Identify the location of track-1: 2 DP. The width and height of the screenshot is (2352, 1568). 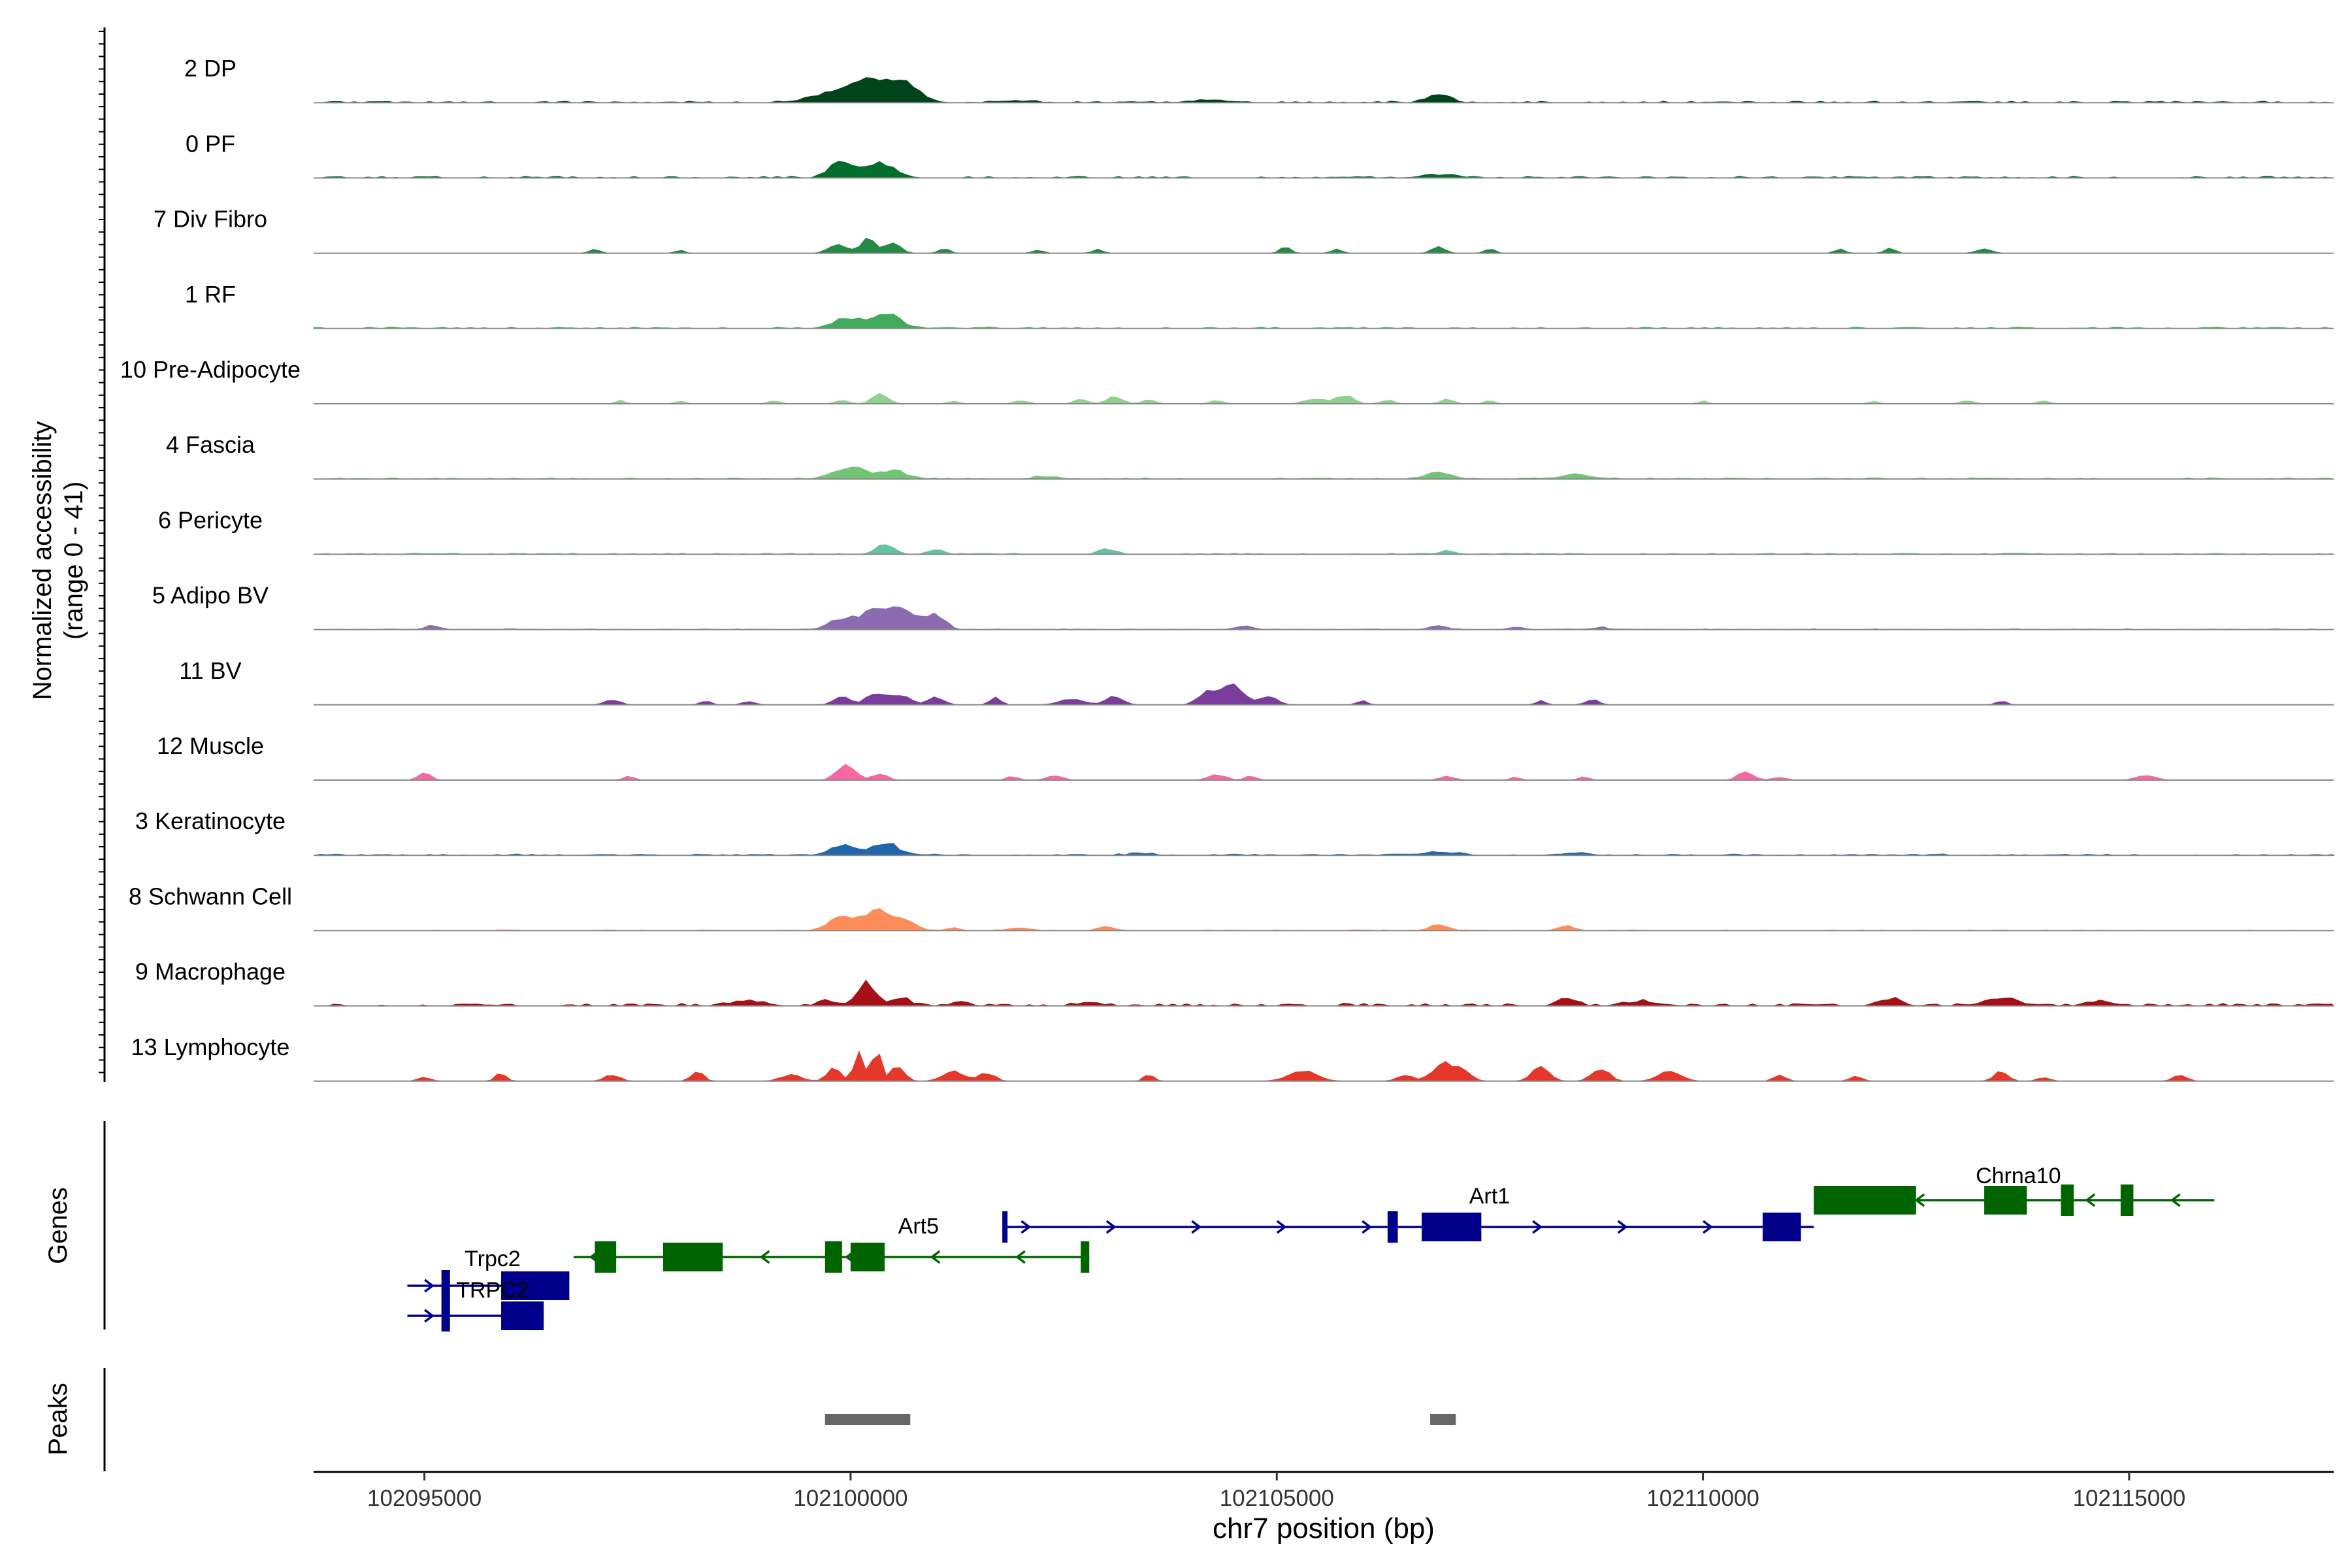
(1259, 79).